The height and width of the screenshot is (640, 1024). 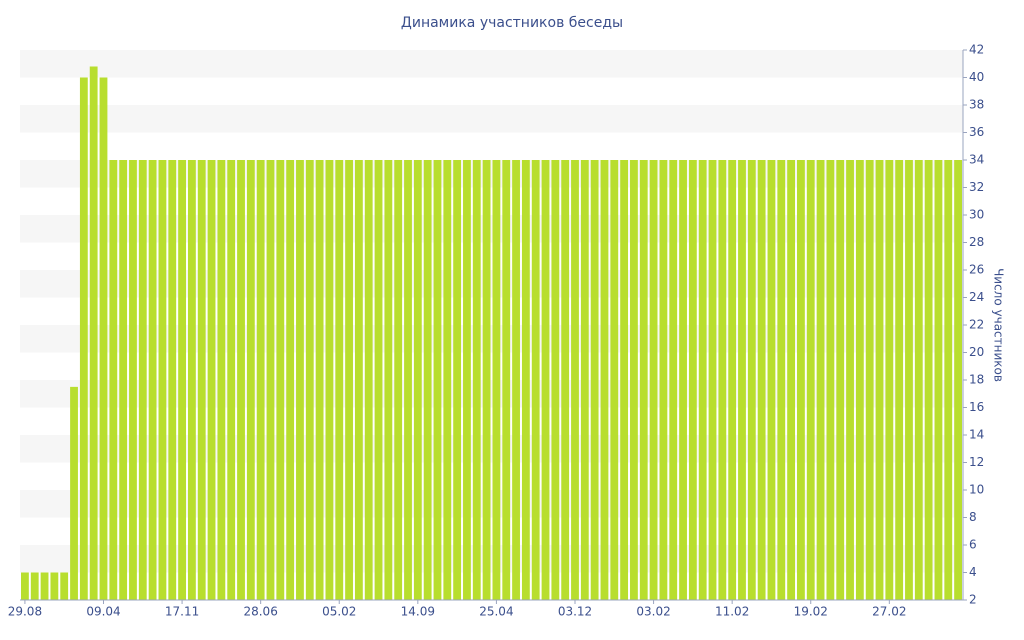 What do you see at coordinates (418, 612) in the screenshot?
I see `x-tick-label: 14.09` at bounding box center [418, 612].